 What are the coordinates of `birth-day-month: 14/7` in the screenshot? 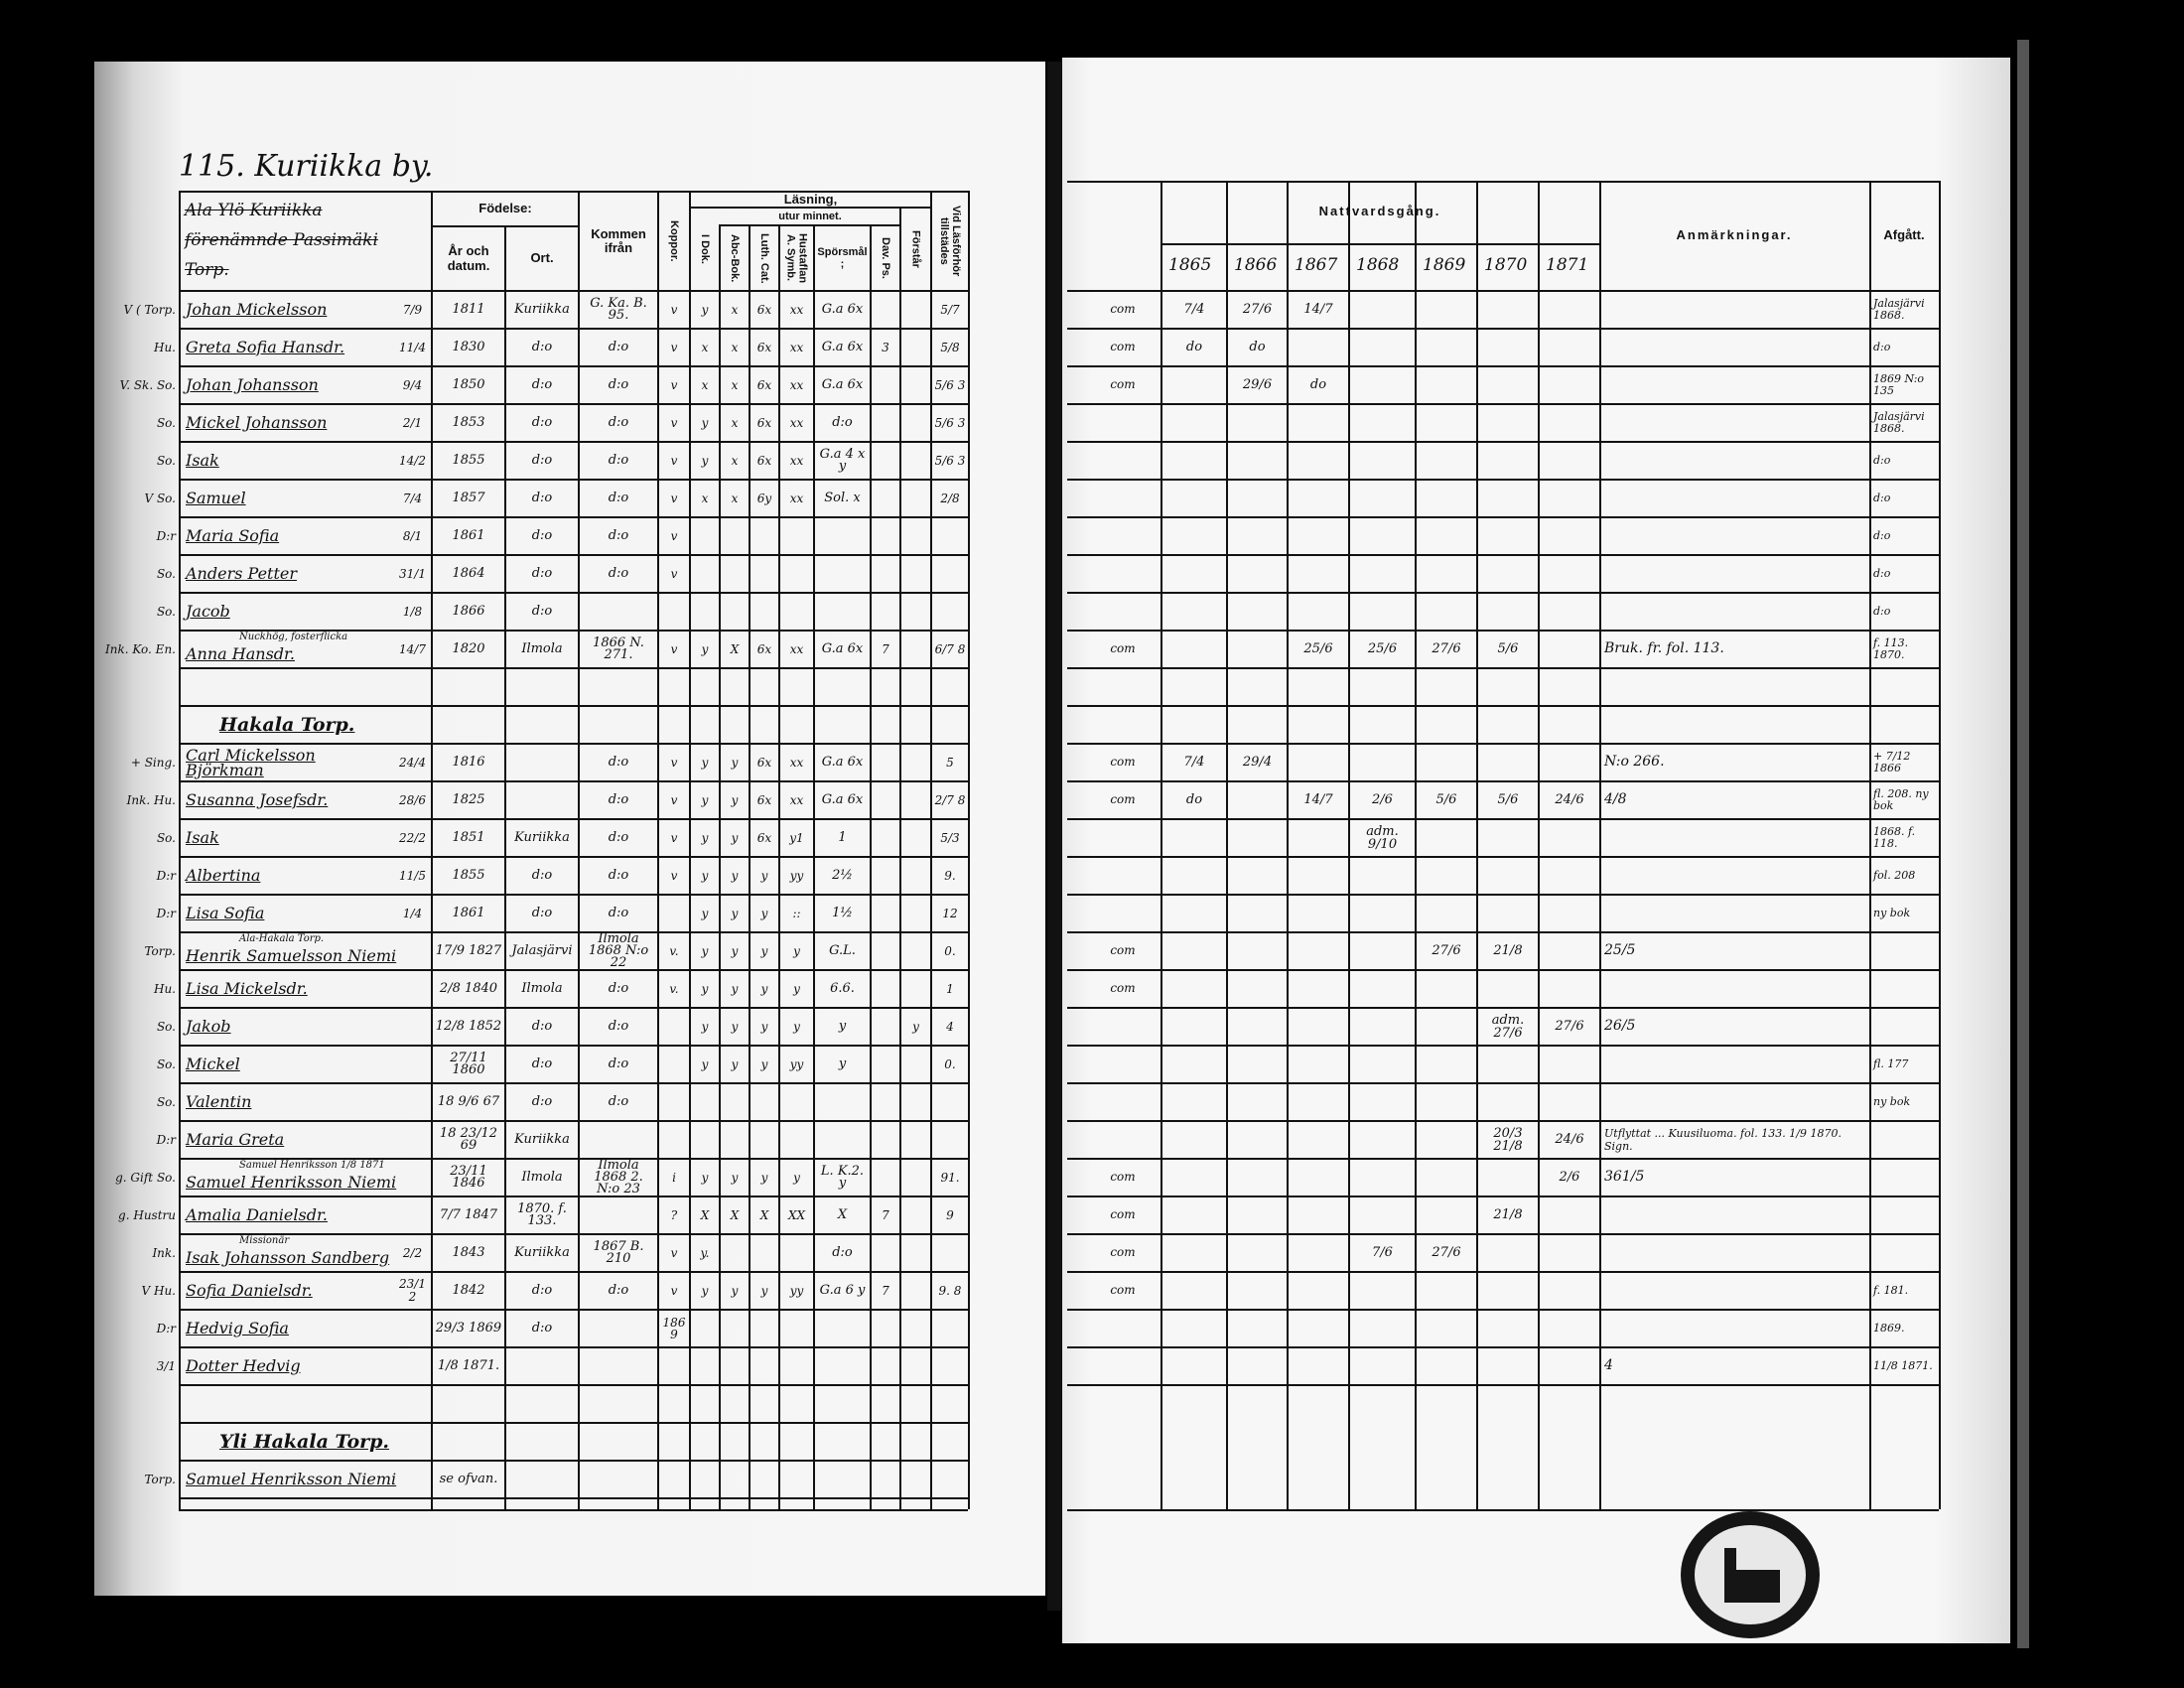 It's located at (412, 648).